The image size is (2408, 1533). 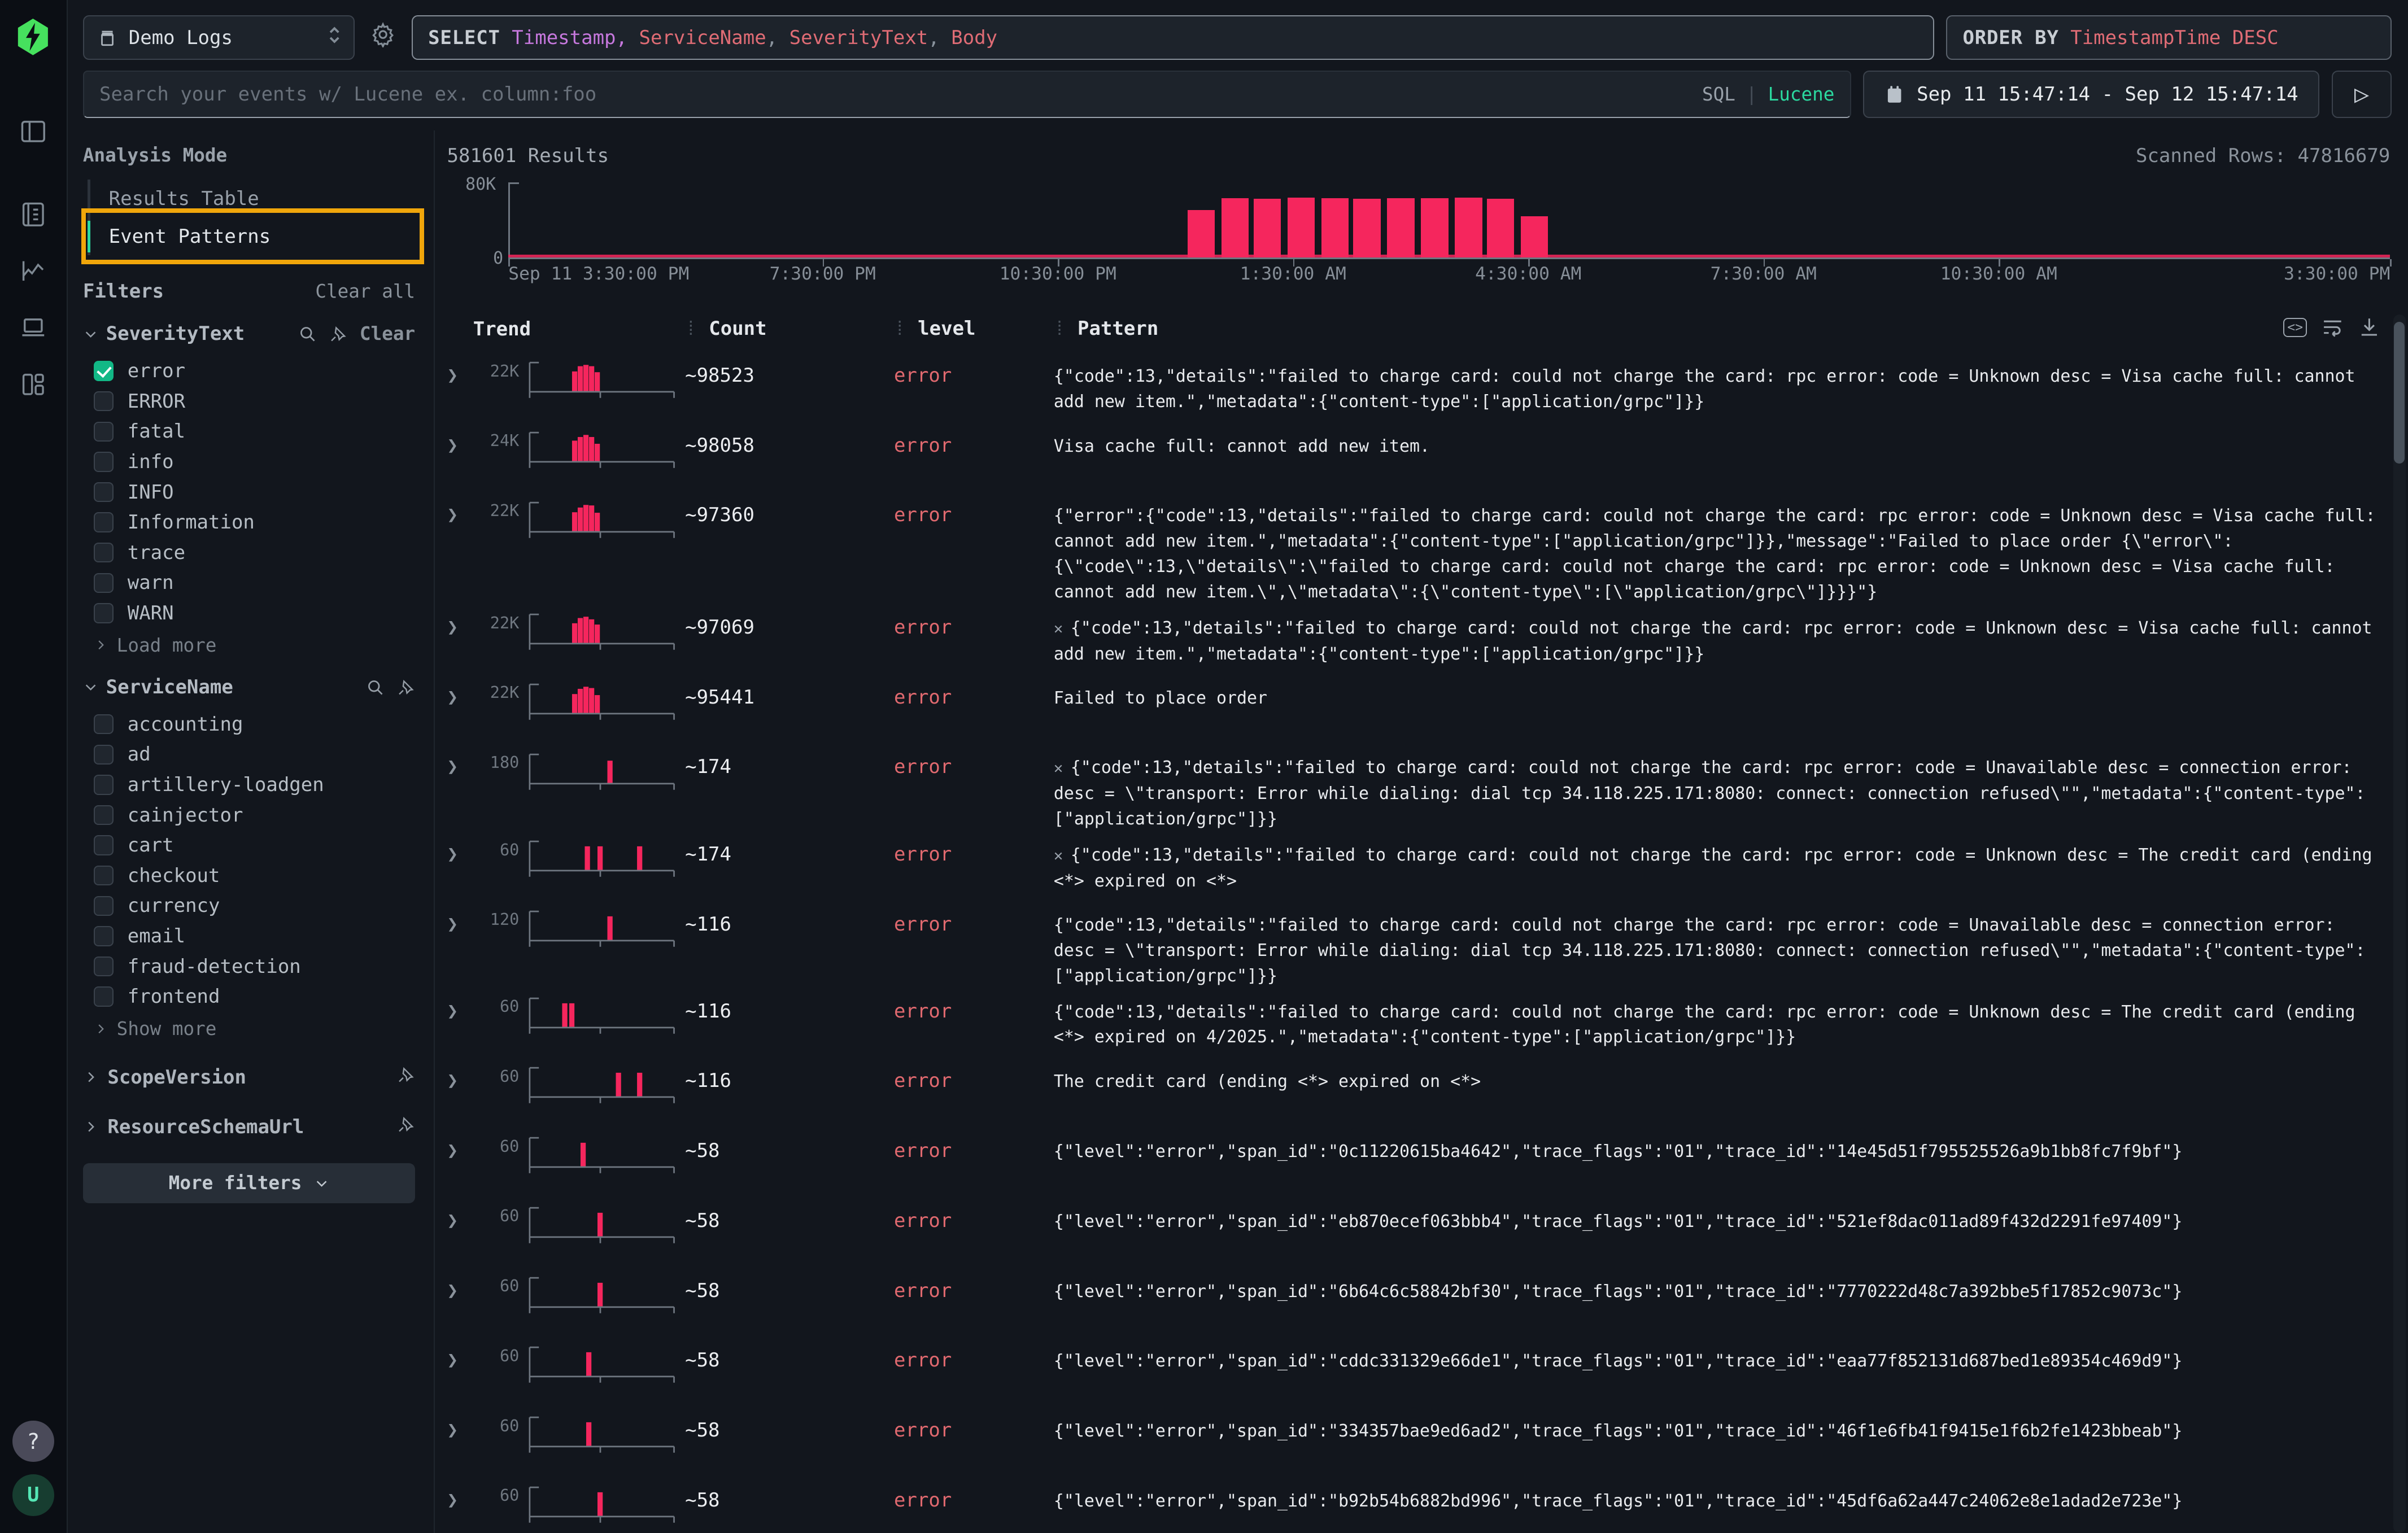 I want to click on scrollbar-thumb, so click(x=2399, y=392).